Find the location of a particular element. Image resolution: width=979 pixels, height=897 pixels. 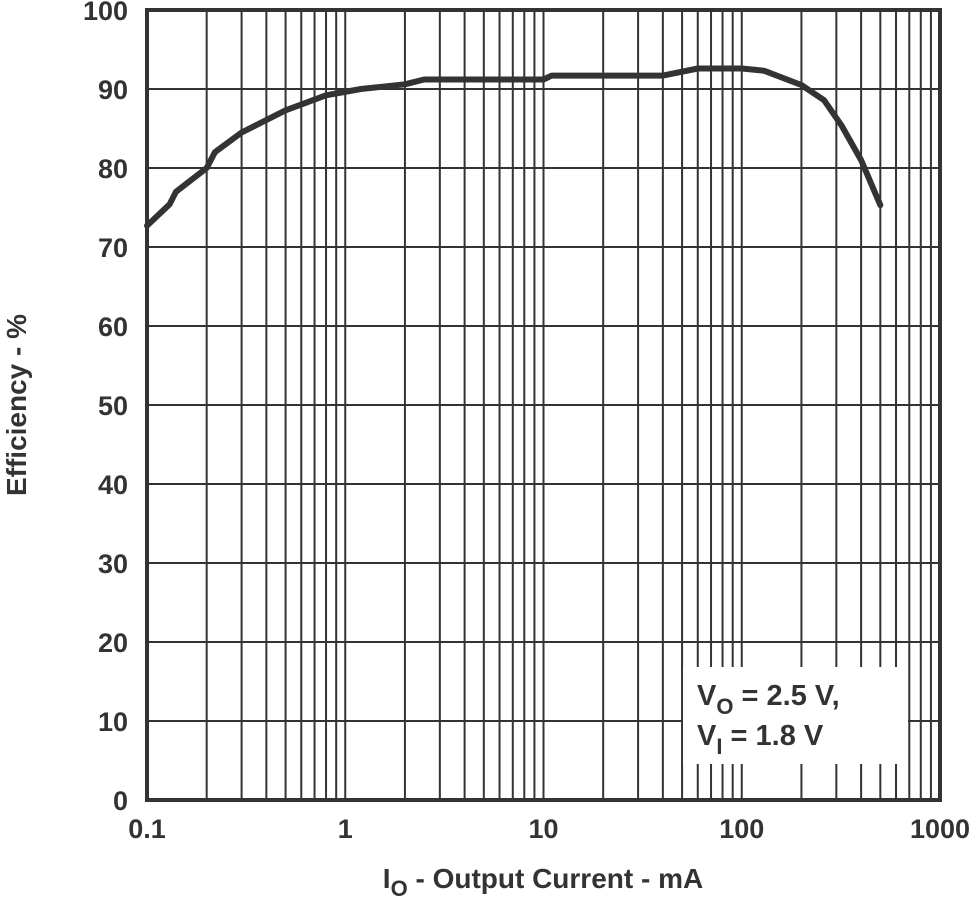

x-tick-label: 1 is located at coordinates (345, 829).